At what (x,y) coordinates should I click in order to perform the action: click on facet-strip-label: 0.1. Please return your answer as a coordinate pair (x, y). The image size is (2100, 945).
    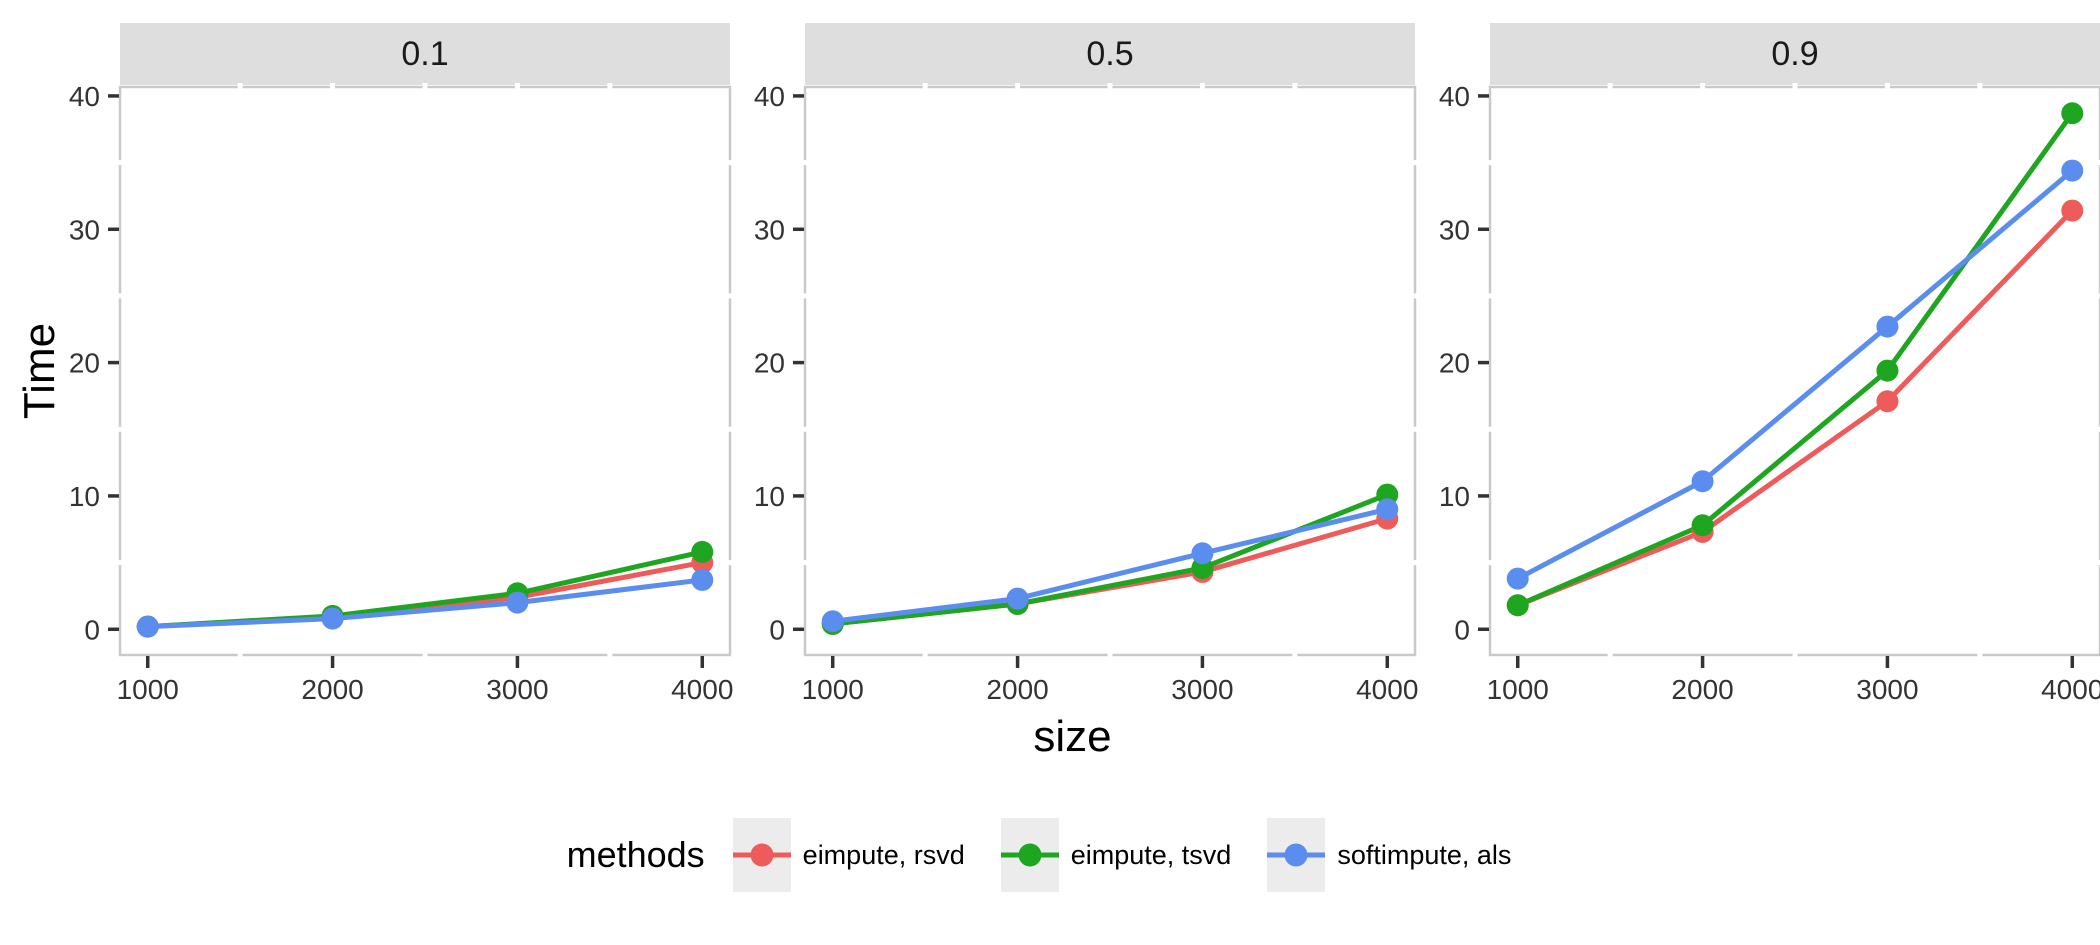
    Looking at the image, I should click on (425, 54).